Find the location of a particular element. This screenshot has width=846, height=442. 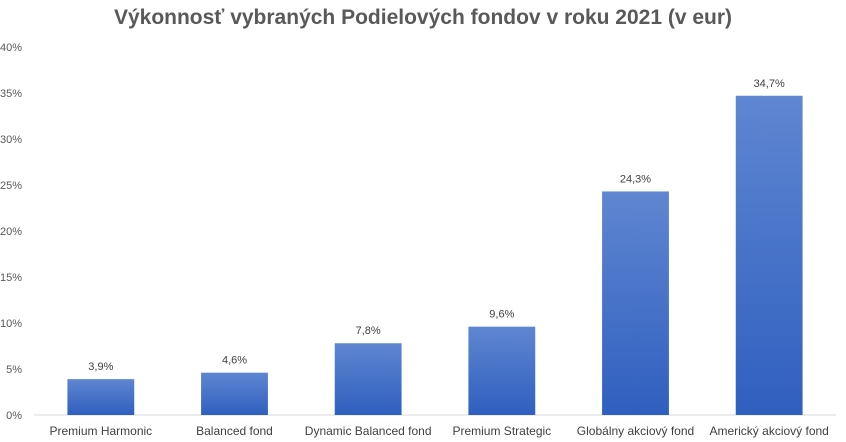

y-tick-label: 25% is located at coordinates (11, 186).